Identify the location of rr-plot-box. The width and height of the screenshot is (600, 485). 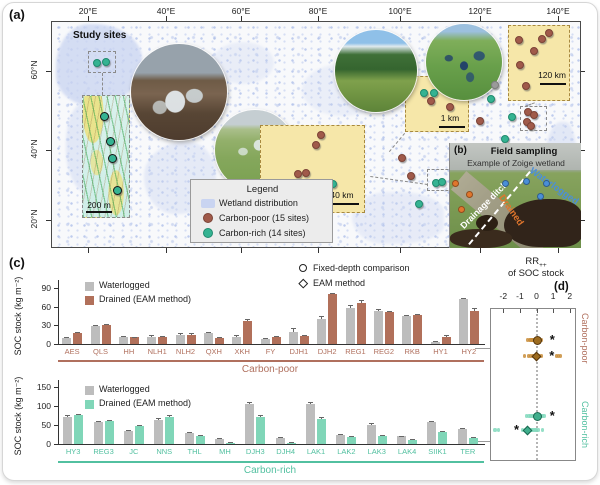
(533, 384).